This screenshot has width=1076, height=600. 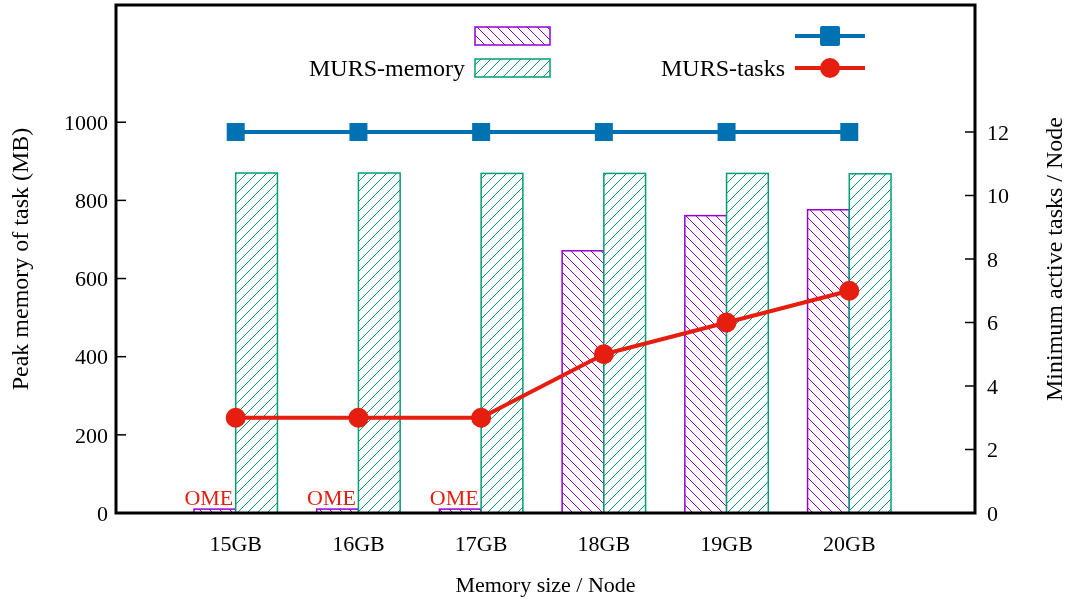 I want to click on y-tick-label: 1000, so click(x=86, y=122).